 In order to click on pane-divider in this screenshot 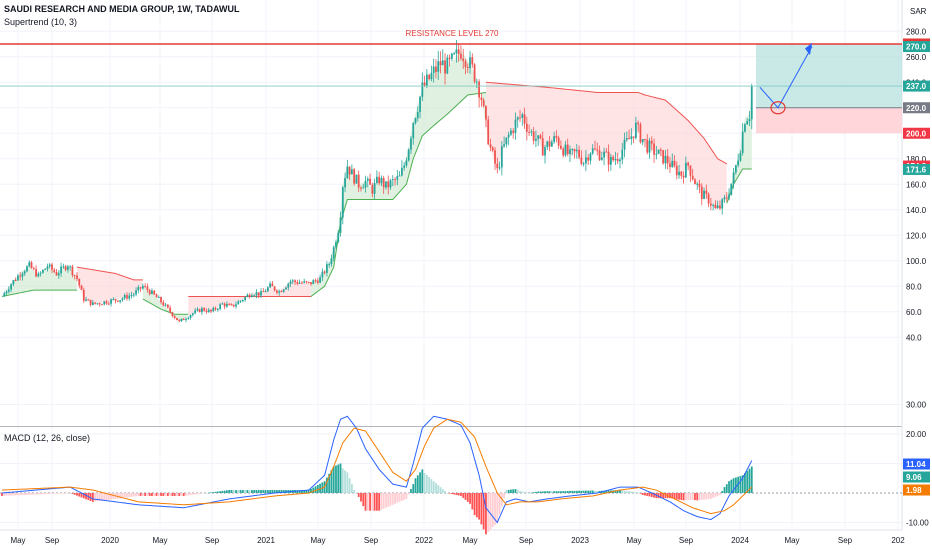, I will do `click(451, 426)`.